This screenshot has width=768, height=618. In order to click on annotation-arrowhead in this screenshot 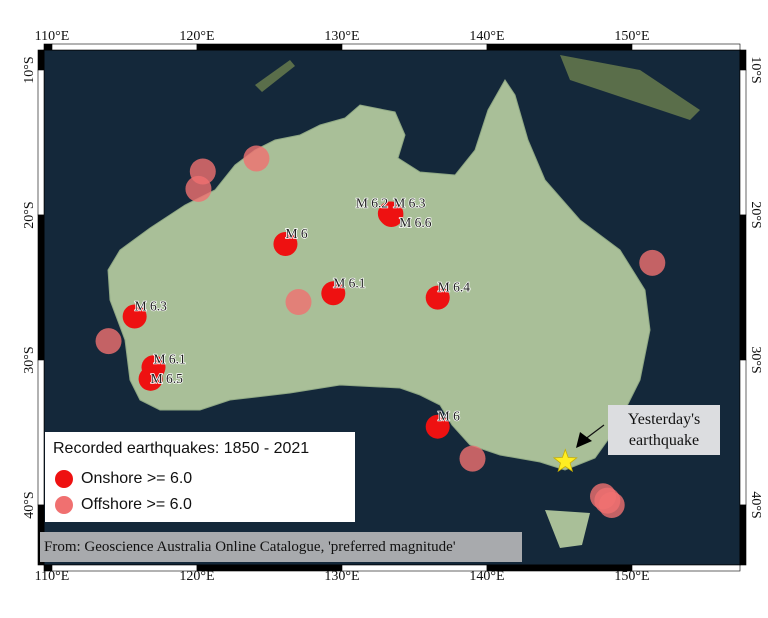, I will do `click(584, 440)`.